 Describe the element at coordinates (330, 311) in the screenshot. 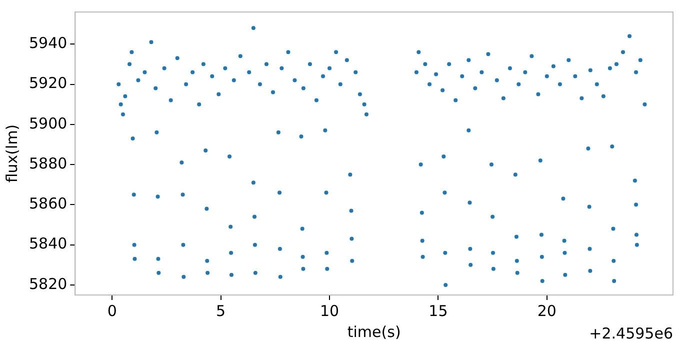

I see `x-tick-label: 10` at that location.